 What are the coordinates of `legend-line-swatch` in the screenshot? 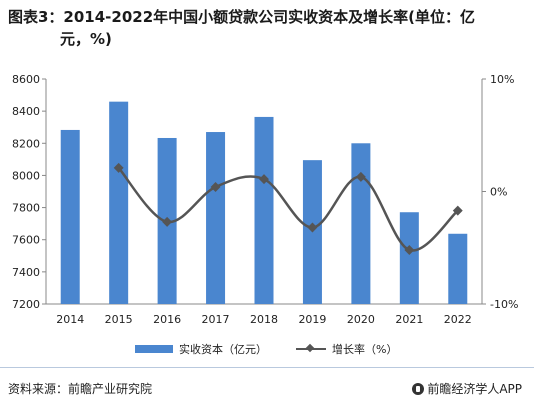 It's located at (311, 349).